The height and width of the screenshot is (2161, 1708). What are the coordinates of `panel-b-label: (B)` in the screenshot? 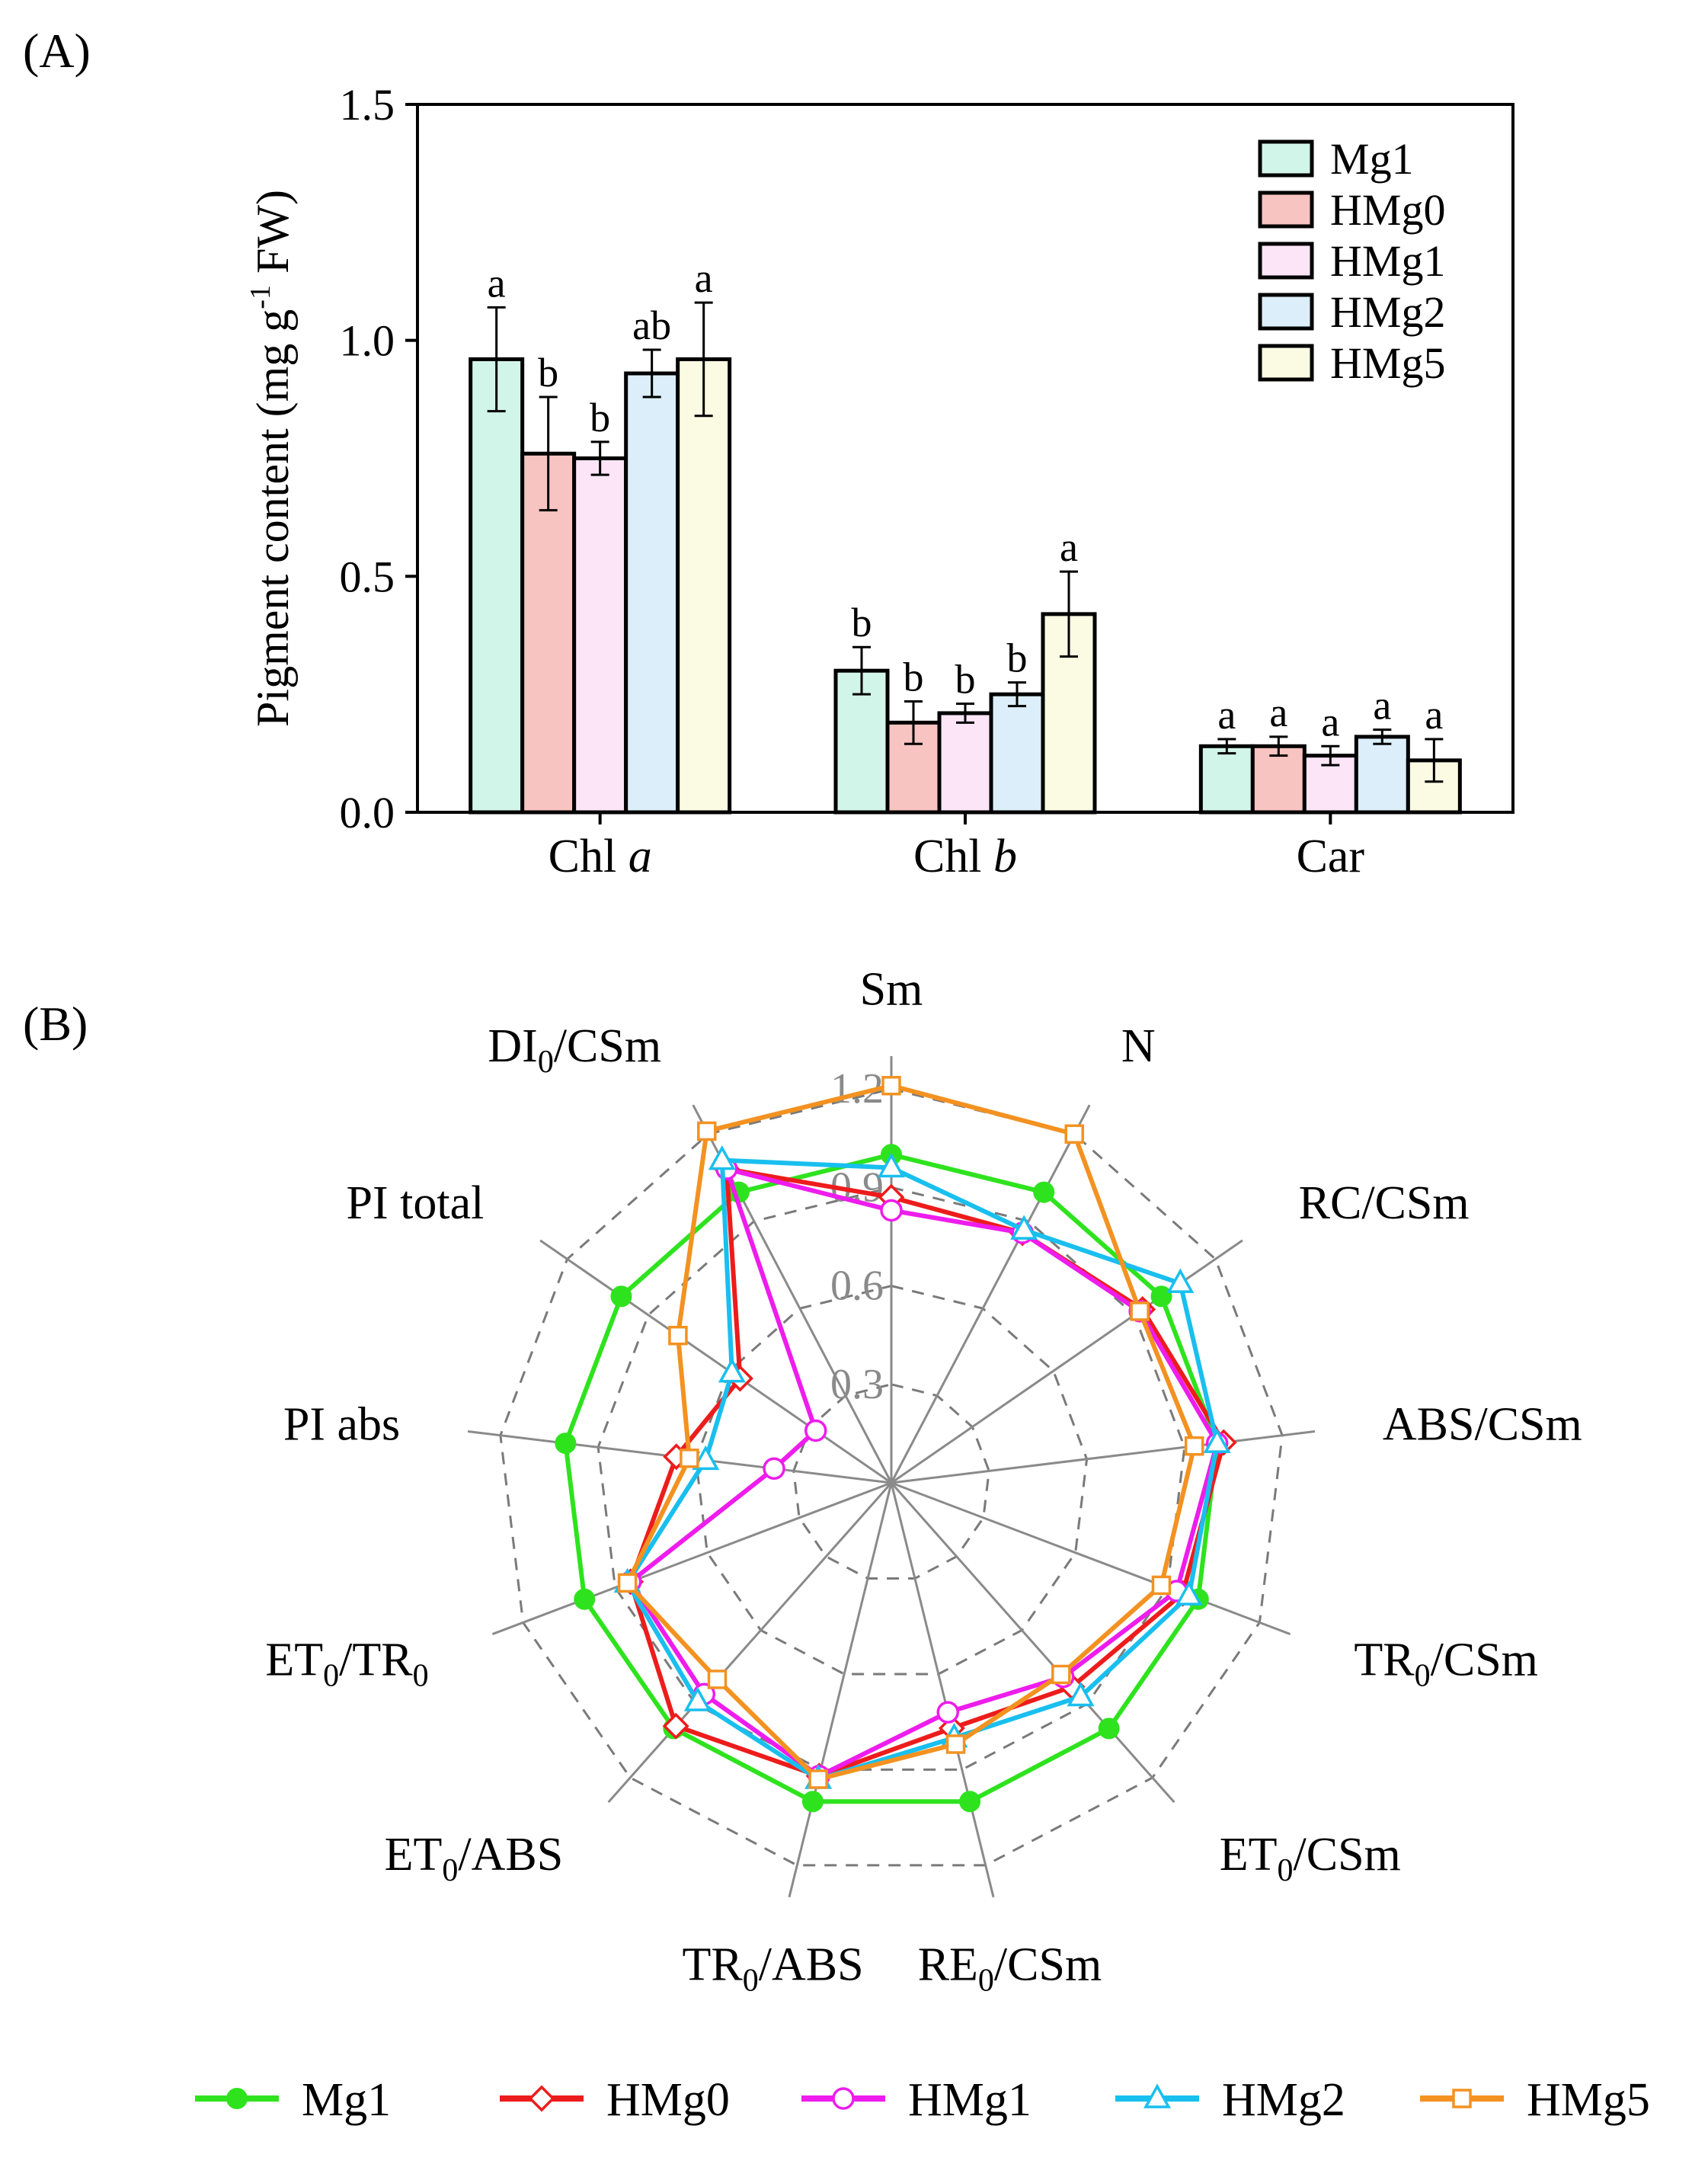 It's located at (55, 1024).